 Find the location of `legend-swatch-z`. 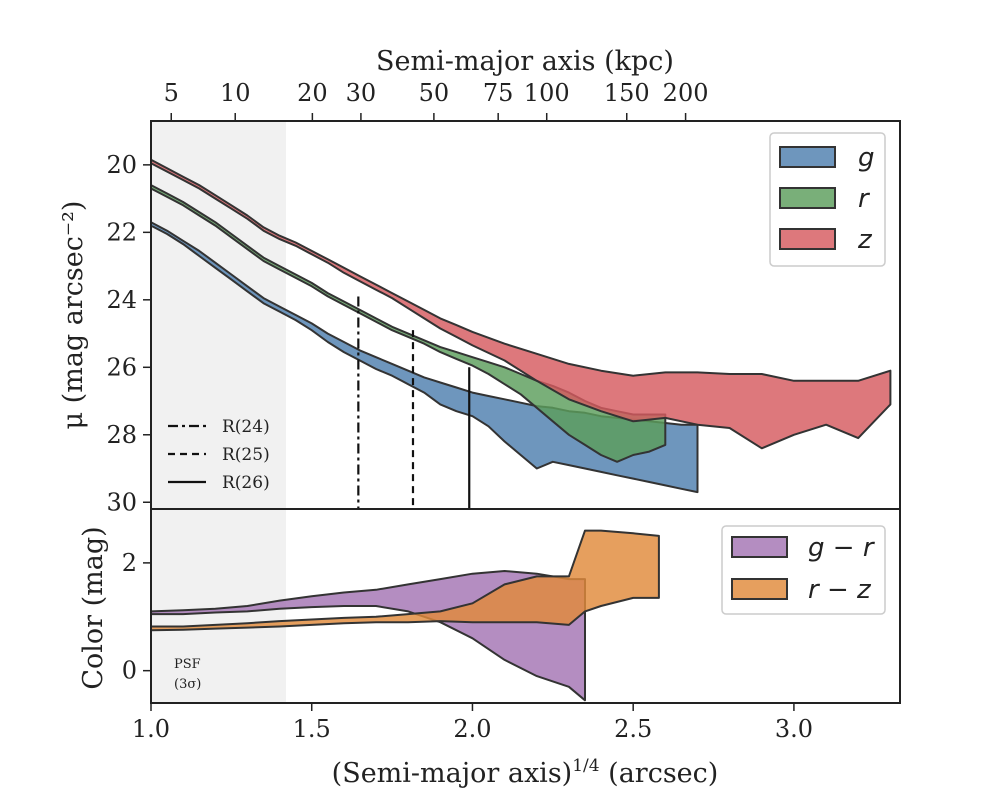

legend-swatch-z is located at coordinates (807, 239).